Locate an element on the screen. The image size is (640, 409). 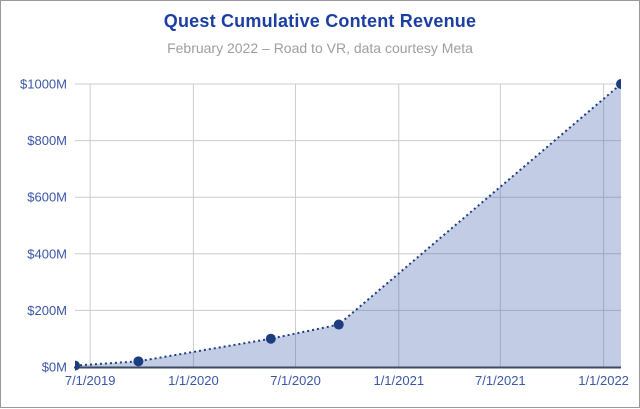
y-tick-label: $400M is located at coordinates (47, 253).